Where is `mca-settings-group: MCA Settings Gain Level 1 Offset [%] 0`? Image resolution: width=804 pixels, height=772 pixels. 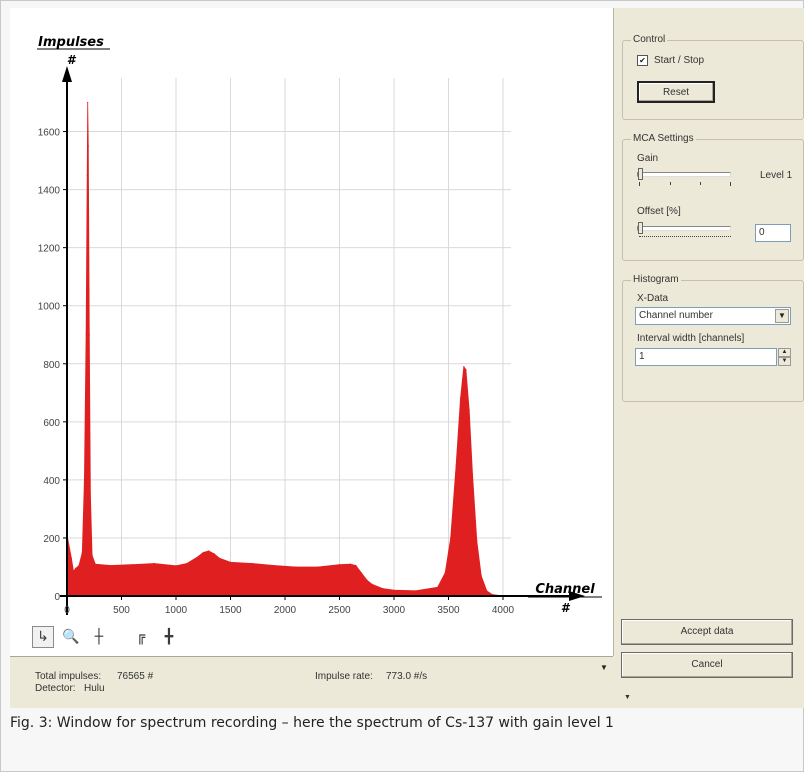
mca-settings-group: MCA Settings Gain Level 1 Offset [%] 0 is located at coordinates (713, 197).